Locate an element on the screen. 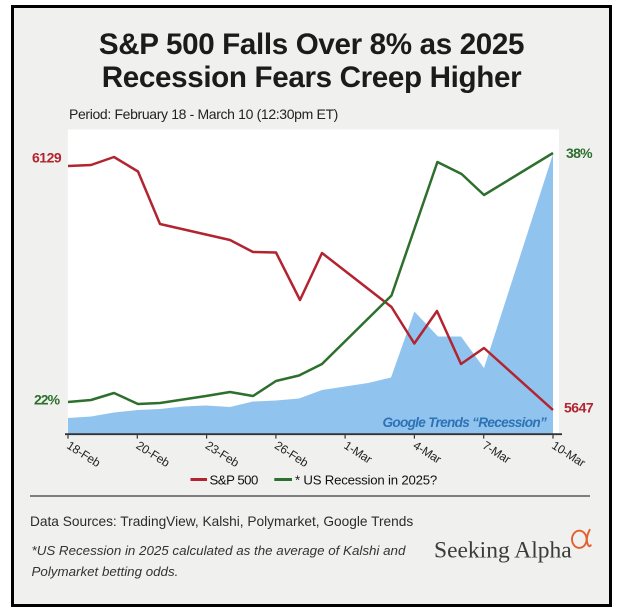  svg-text: Google Trends “Recession” is located at coordinates (465, 422).